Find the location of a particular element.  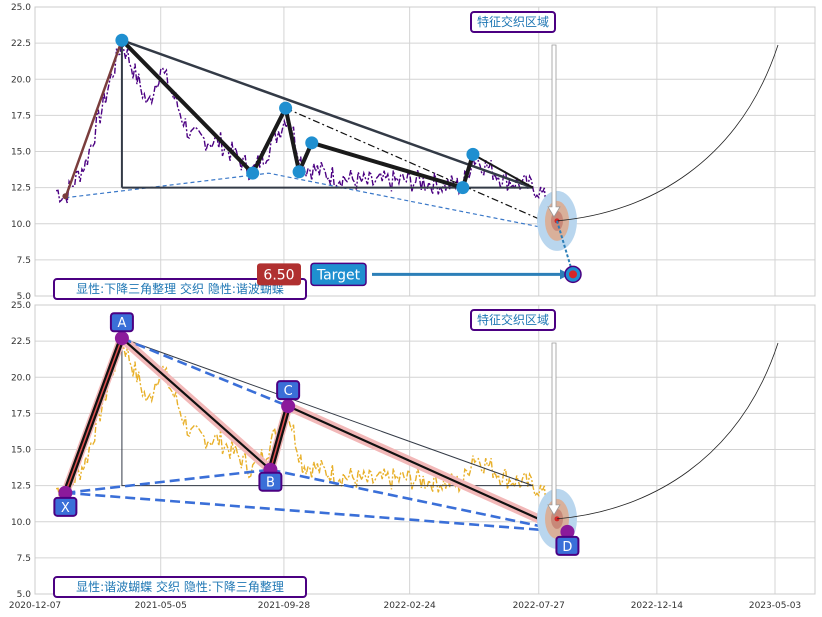

top-corner-label: 显性:下降三角整理 交织 隐性:谐波蝴蝶 is located at coordinates (180, 289).